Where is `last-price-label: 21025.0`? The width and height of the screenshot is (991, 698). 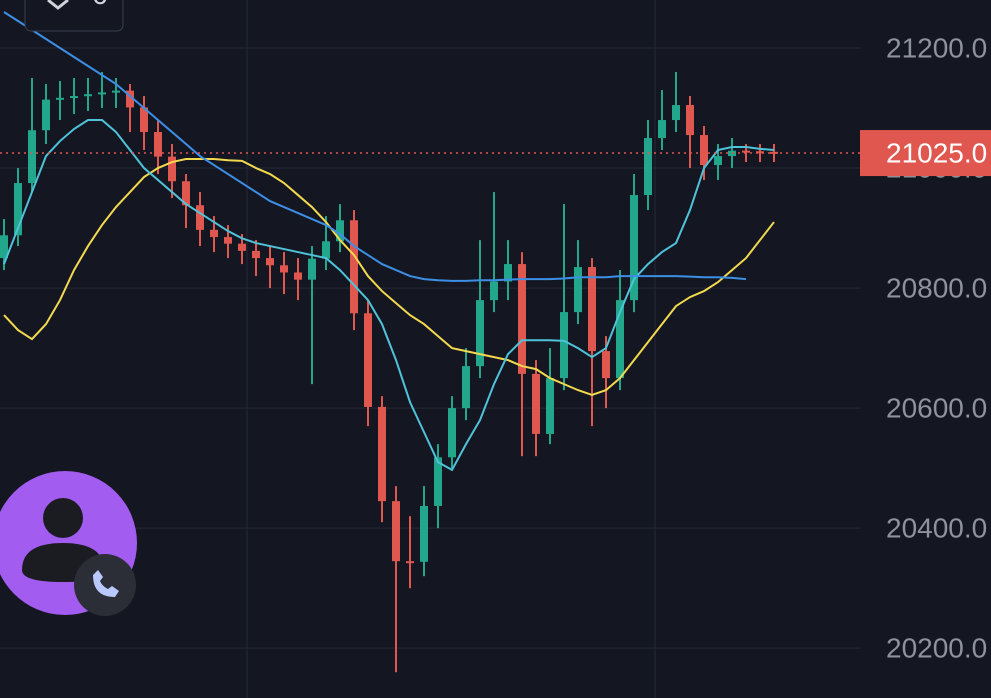 last-price-label: 21025.0 is located at coordinates (936, 152).